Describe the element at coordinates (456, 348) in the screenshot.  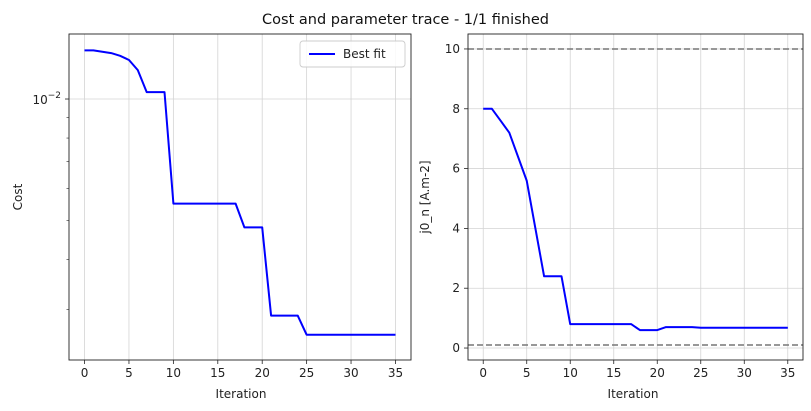
I see `parameter-y-tick-label: 0` at that location.